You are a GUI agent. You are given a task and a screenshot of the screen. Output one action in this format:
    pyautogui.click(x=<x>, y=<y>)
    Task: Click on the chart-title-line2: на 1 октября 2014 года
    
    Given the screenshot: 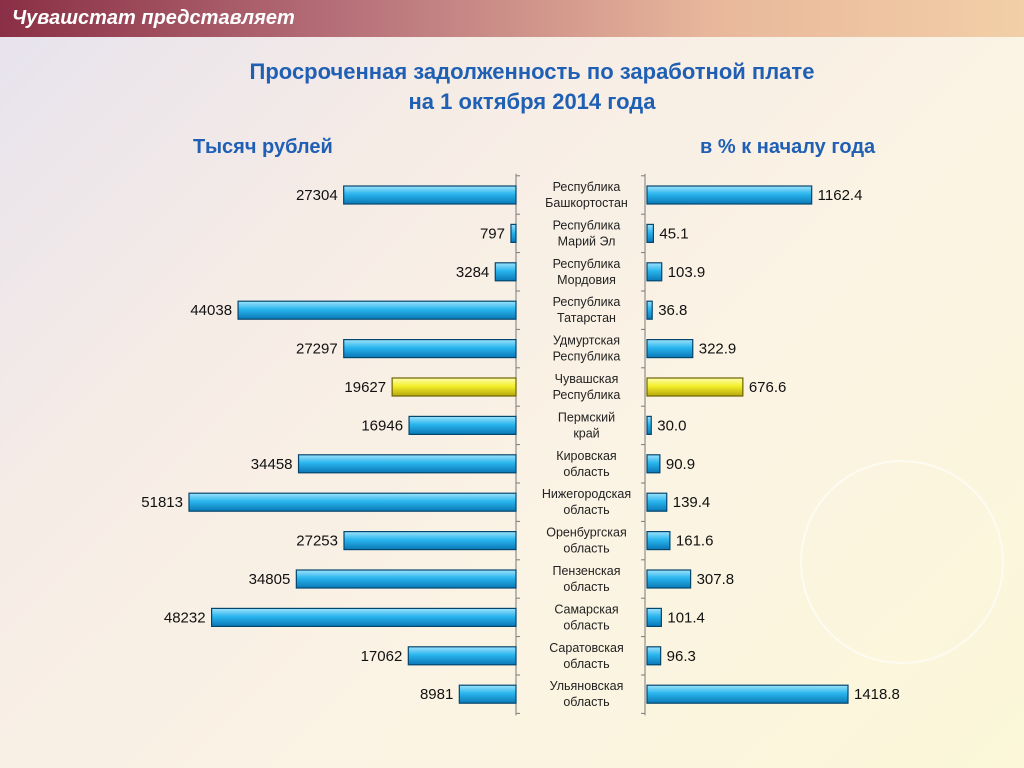 What is the action you would take?
    pyautogui.click(x=532, y=101)
    